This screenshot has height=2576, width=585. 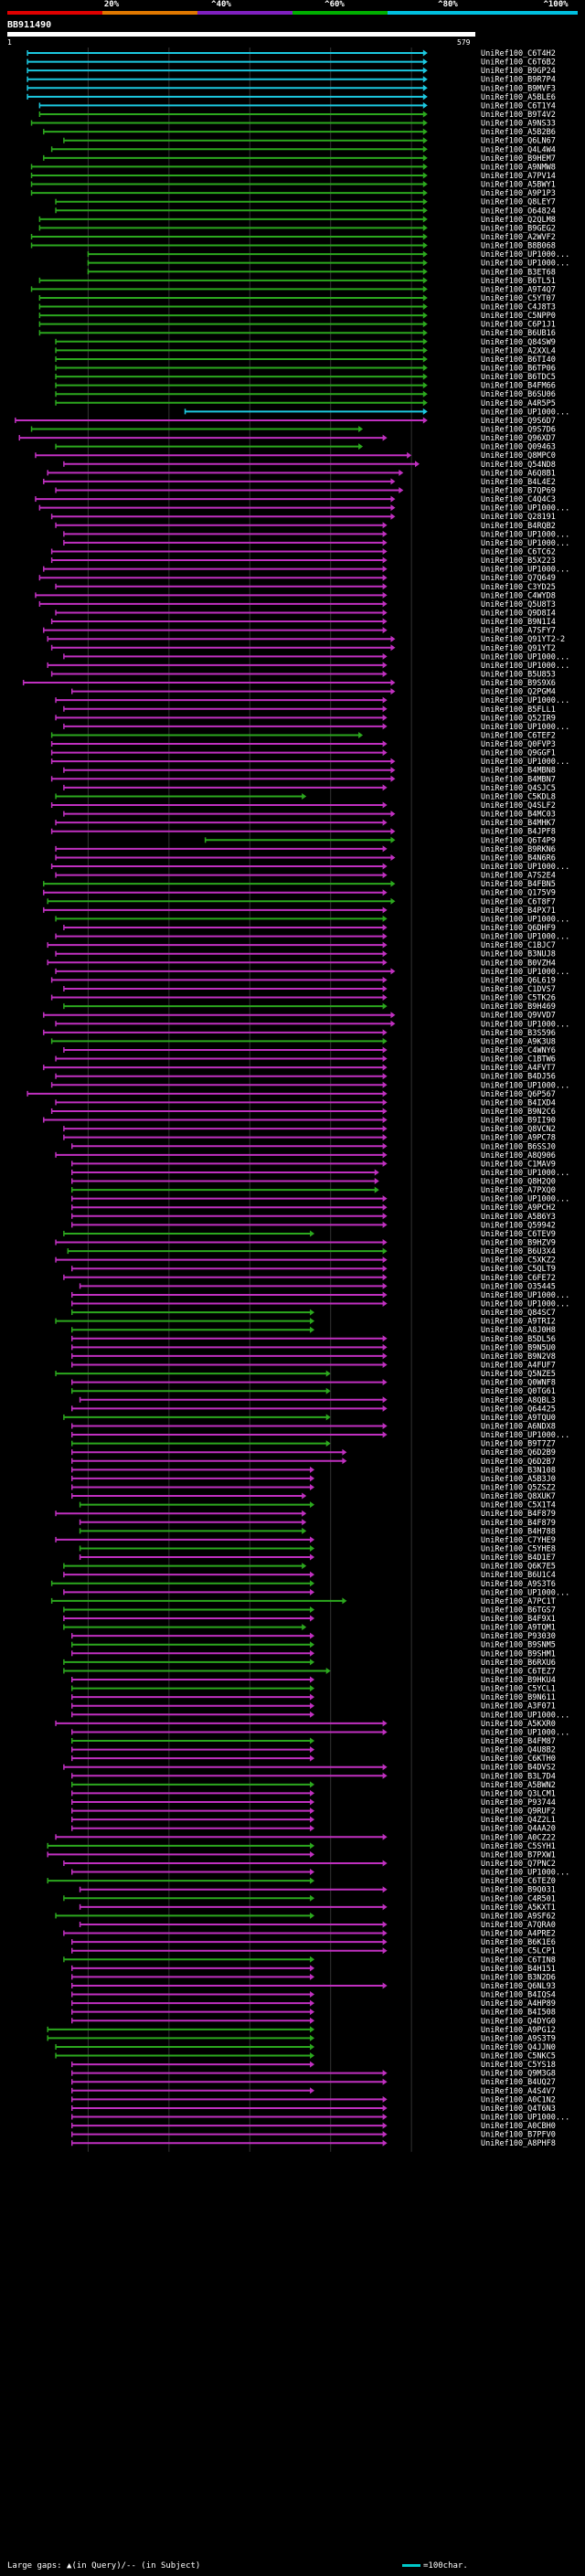 I want to click on hit-label: UniRef100_B9MVF3, so click(x=518, y=88).